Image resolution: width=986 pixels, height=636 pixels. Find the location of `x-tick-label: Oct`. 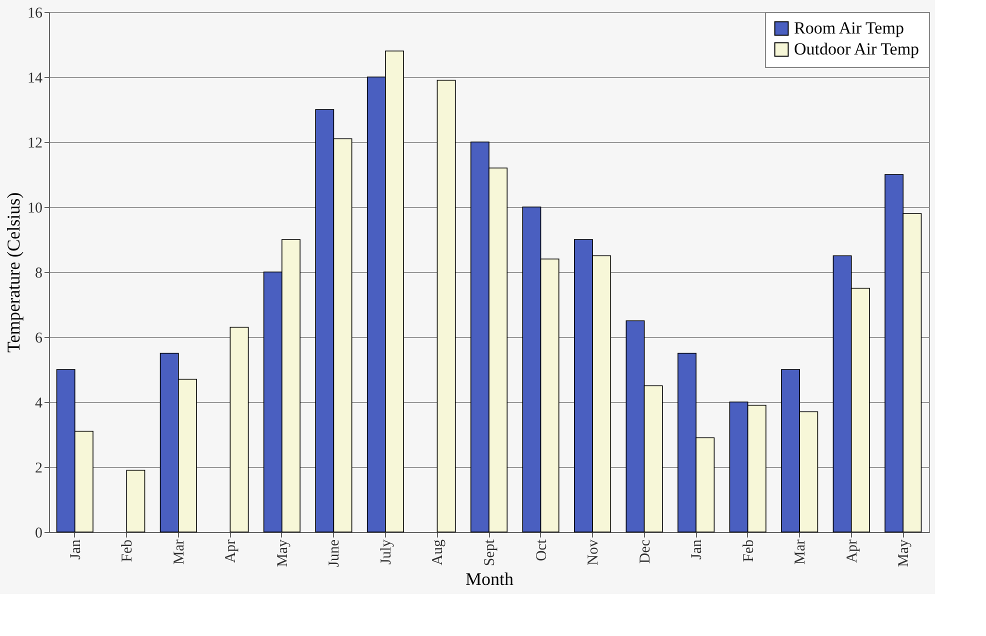

x-tick-label: Oct is located at coordinates (542, 550).